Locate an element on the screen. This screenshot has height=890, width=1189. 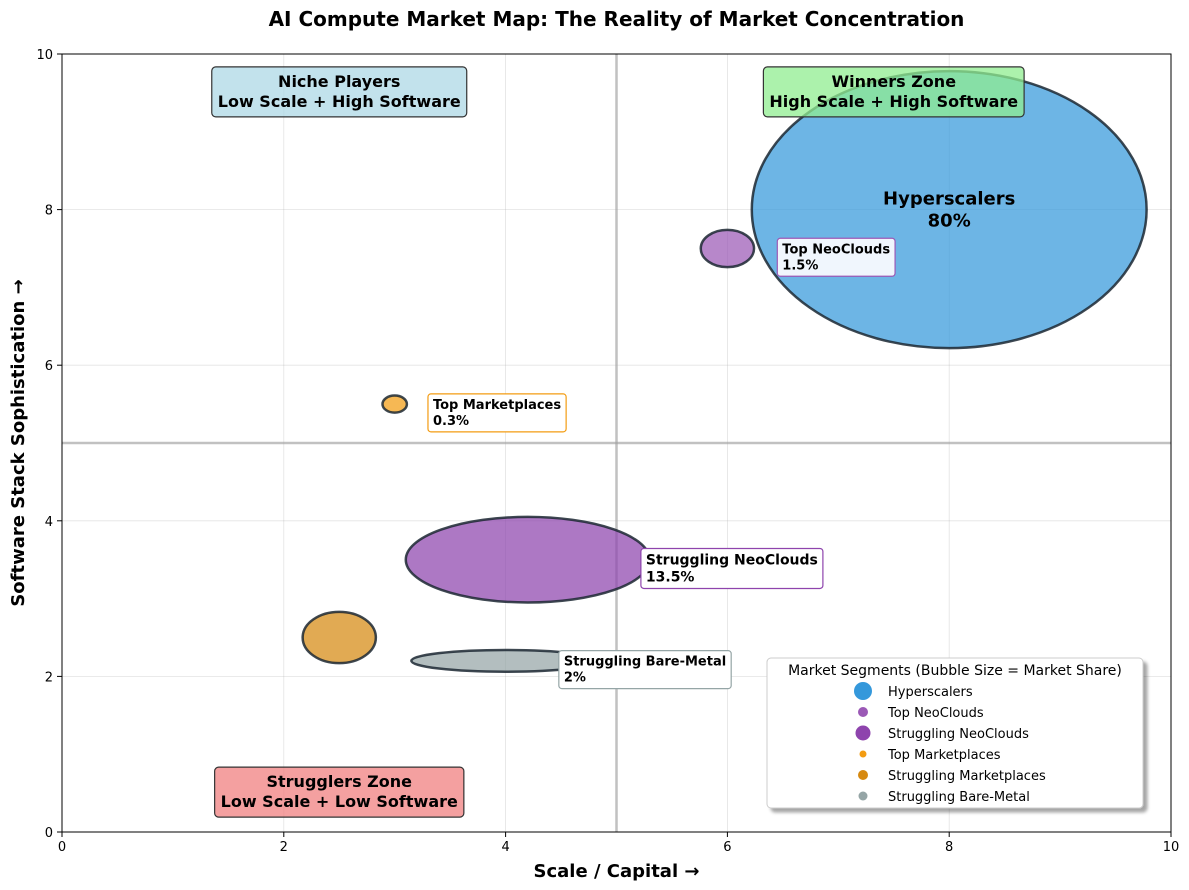
legend-label-top-neoclouds: Top NeoClouds is located at coordinates (935, 713).